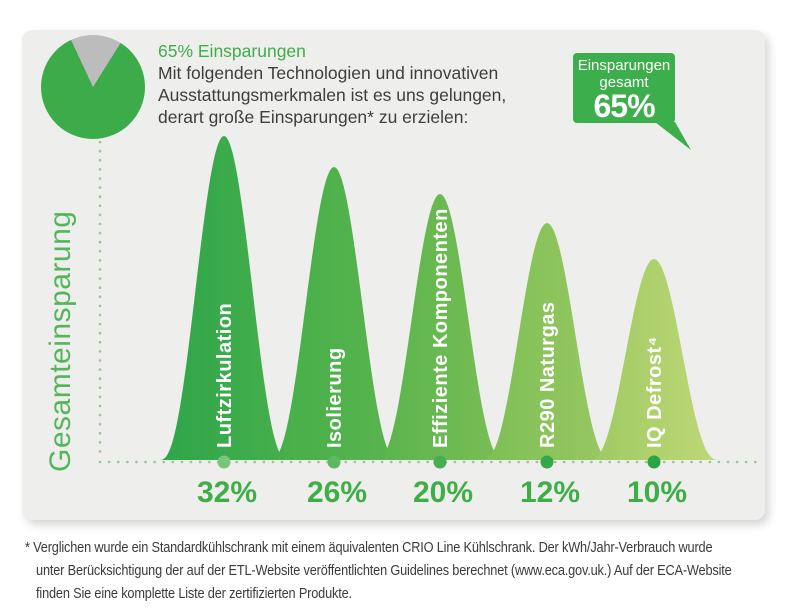 The width and height of the screenshot is (800, 616). I want to click on chart-title: 65% Einsparungen, so click(232, 51).